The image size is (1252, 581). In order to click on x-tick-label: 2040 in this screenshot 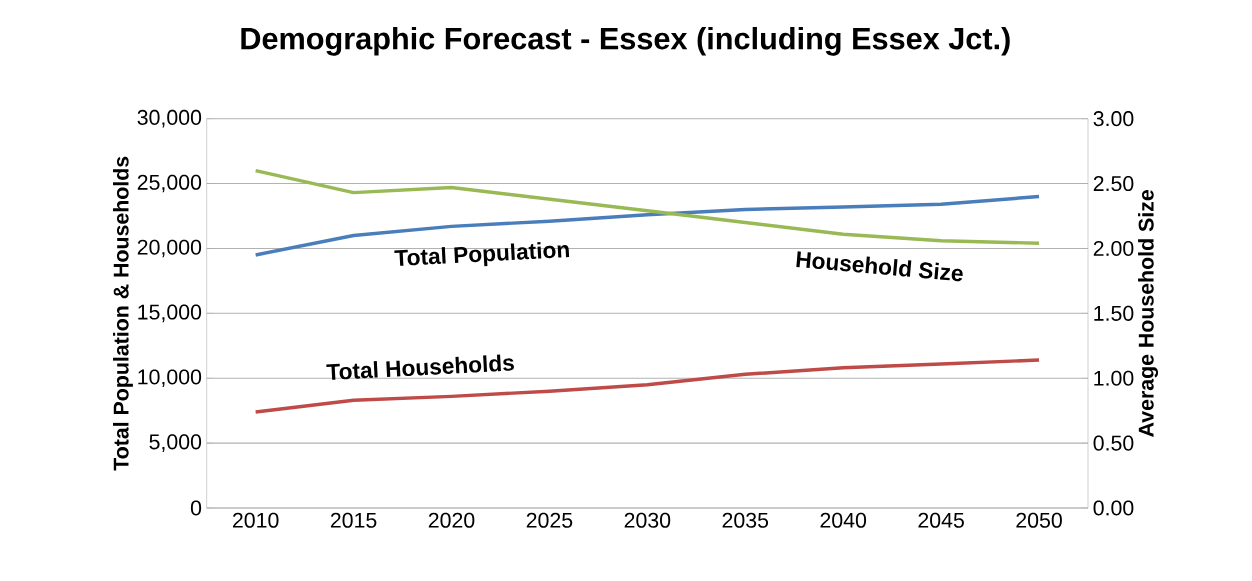, I will do `click(843, 520)`.